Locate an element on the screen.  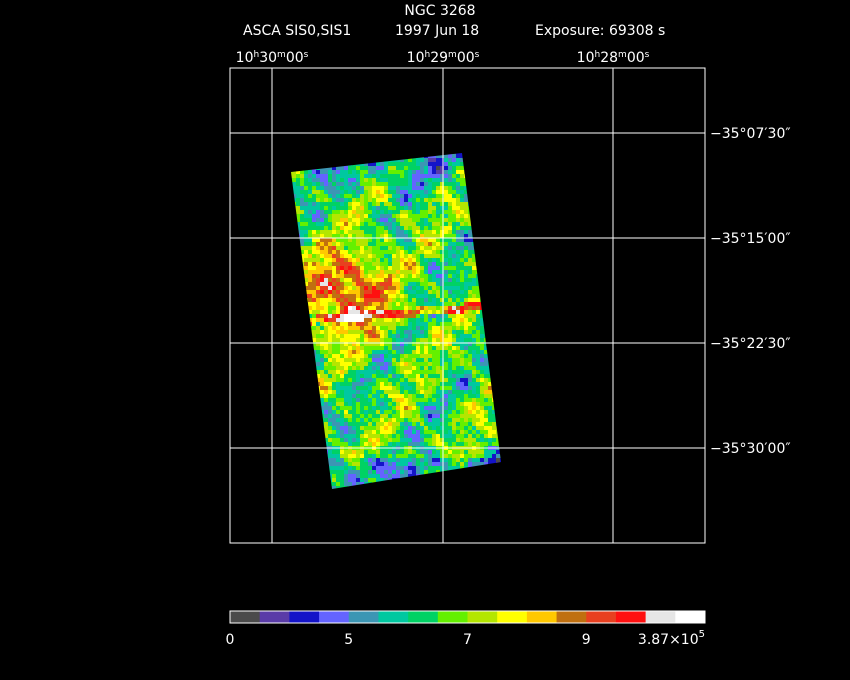
ra-label-part: s is located at coordinates (306, 55).